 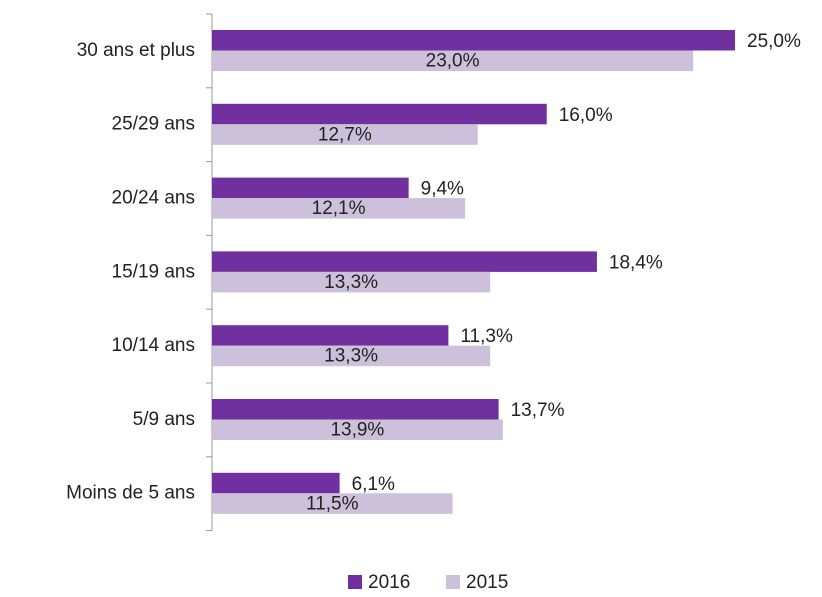 I want to click on y-tick-label: Moins de 5 ans, so click(x=130, y=493).